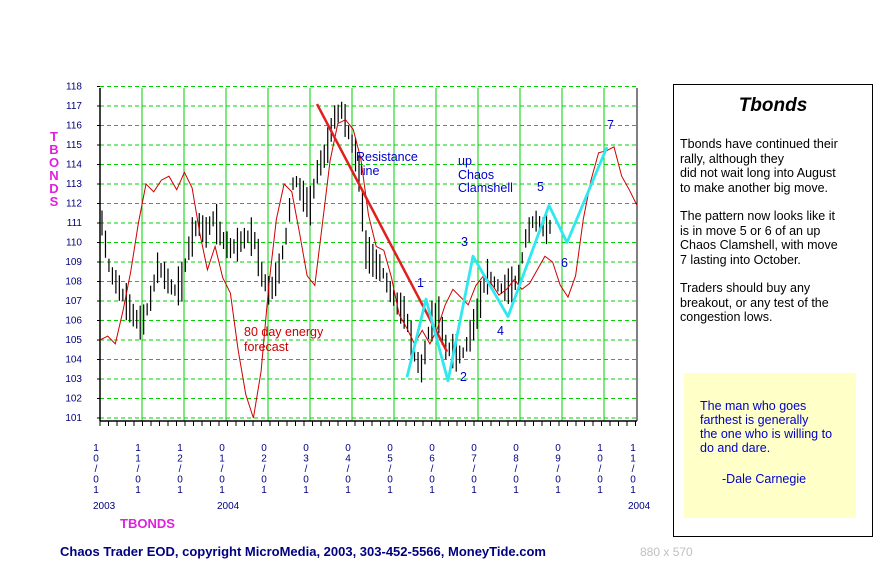 Image resolution: width=880 pixels, height=570 pixels. I want to click on commentary-line: The pattern now looks like it, so click(757, 216).